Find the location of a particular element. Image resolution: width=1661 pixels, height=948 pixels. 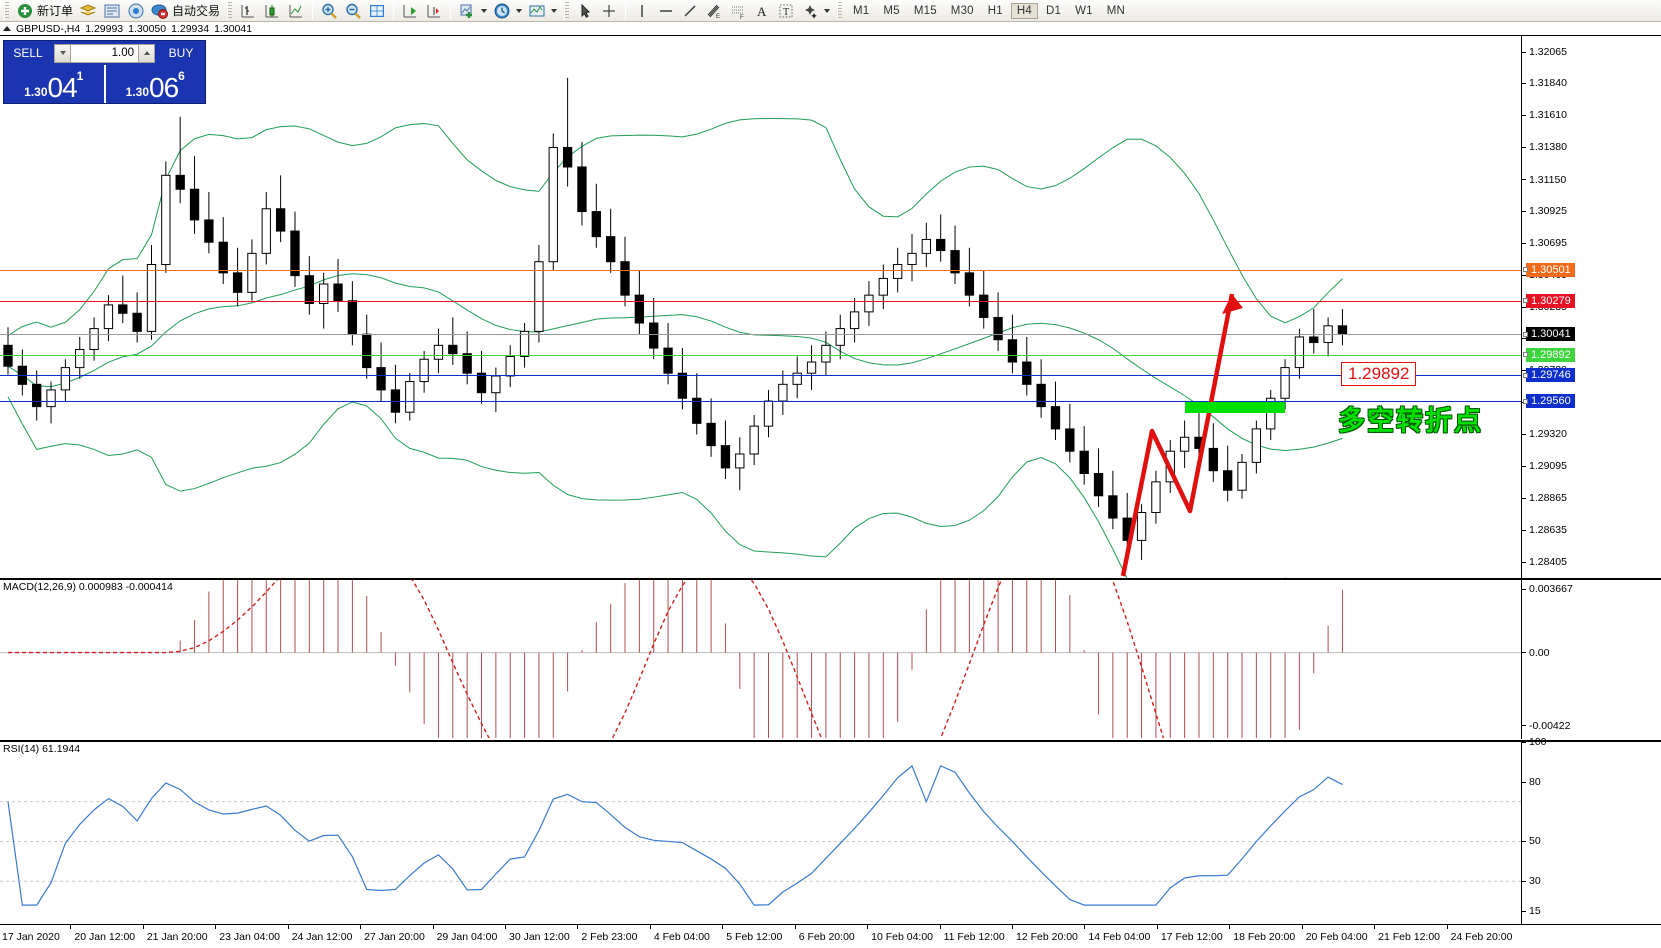

rsi-axis: 100 80 50 30 15 is located at coordinates (1591, 830).